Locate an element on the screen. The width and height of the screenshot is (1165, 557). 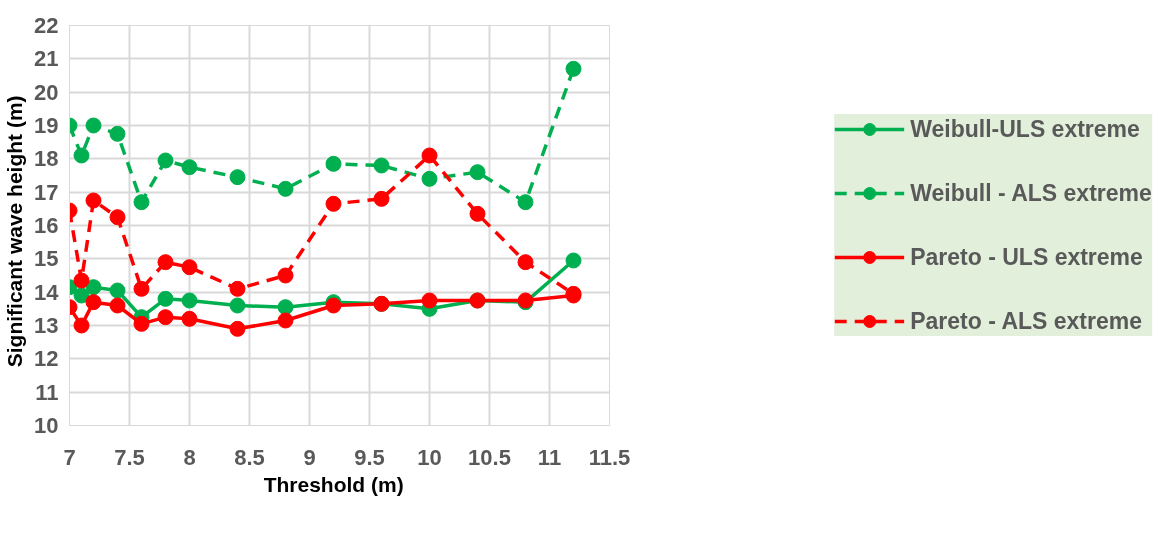
x-axis-title: Threshold (m) is located at coordinates (333, 484).